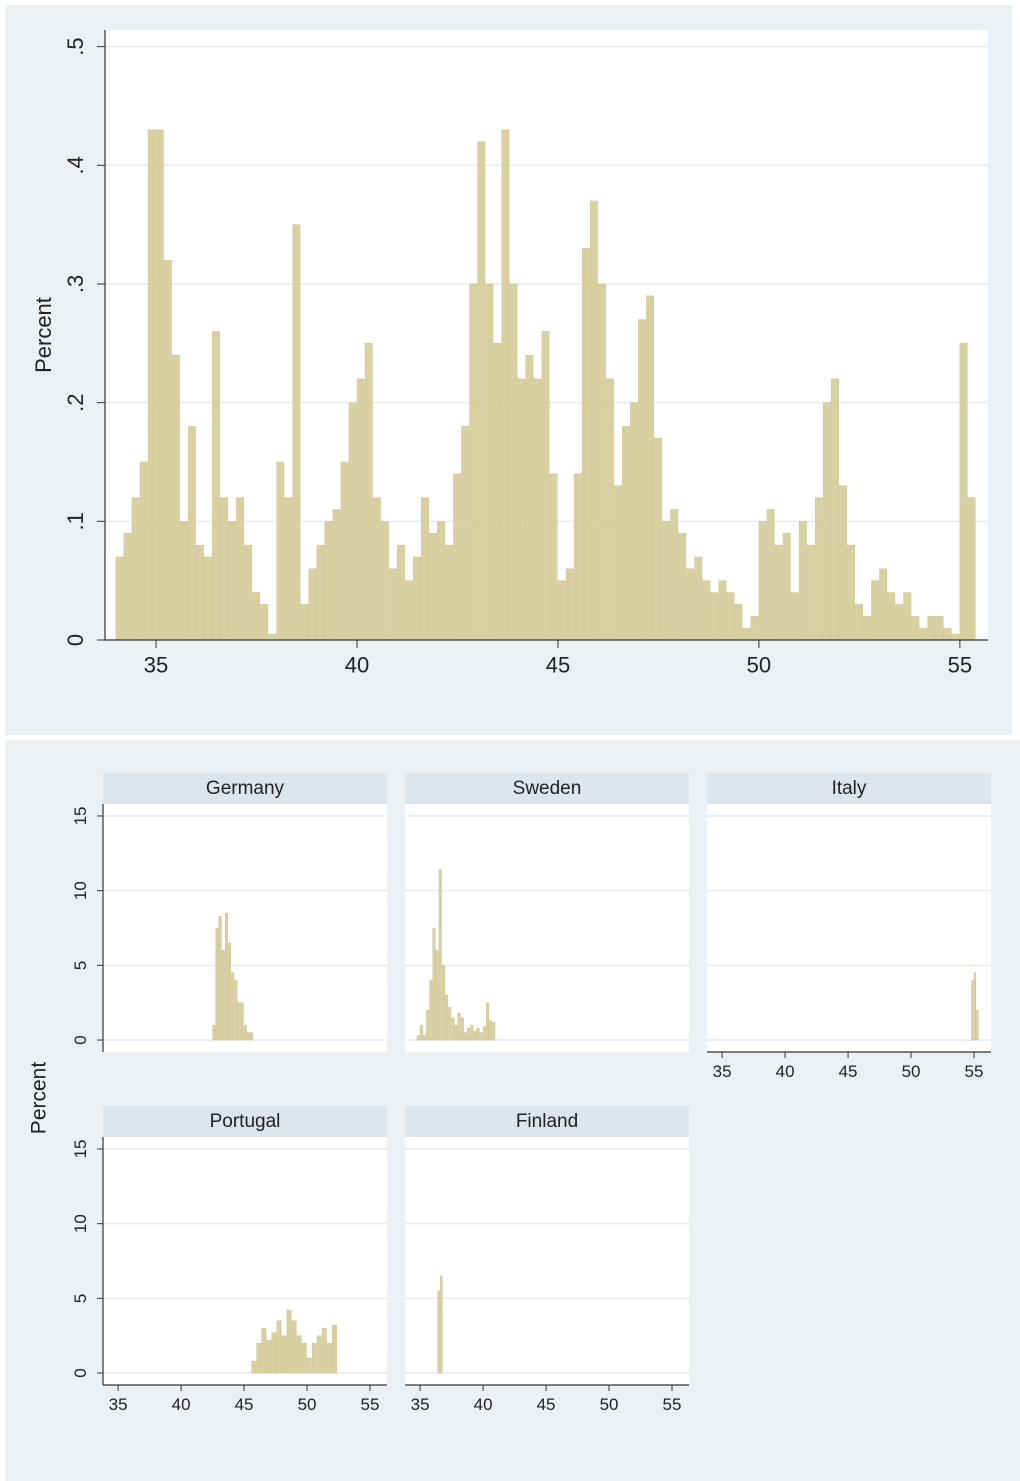 Image resolution: width=1020 pixels, height=1481 pixels. What do you see at coordinates (80, 1148) in the screenshot?
I see `y-tick-label: 15` at bounding box center [80, 1148].